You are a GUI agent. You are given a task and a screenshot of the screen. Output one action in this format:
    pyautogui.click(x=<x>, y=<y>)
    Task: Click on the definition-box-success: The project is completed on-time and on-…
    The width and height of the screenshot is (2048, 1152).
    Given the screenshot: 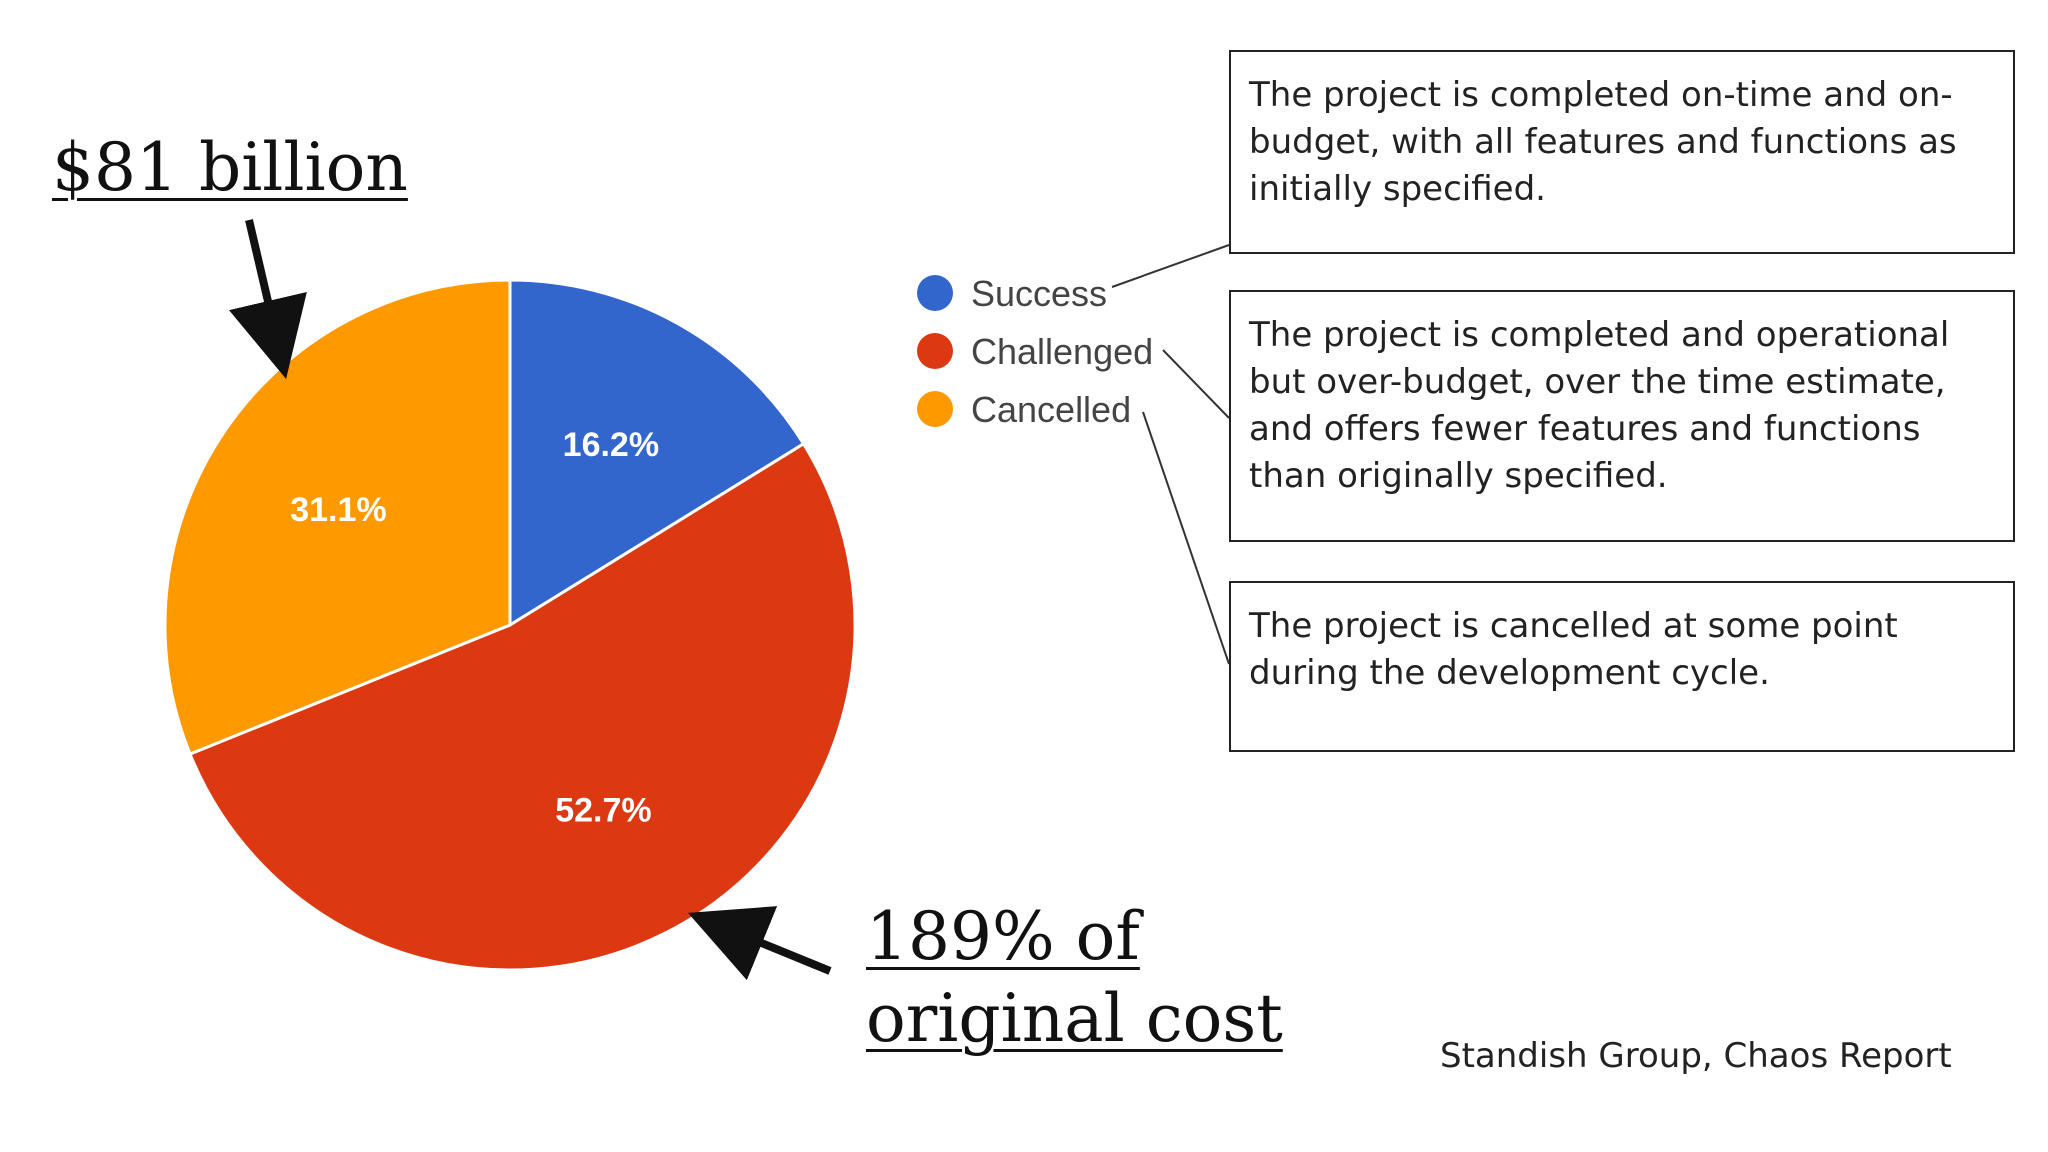 What is the action you would take?
    pyautogui.click(x=1622, y=152)
    